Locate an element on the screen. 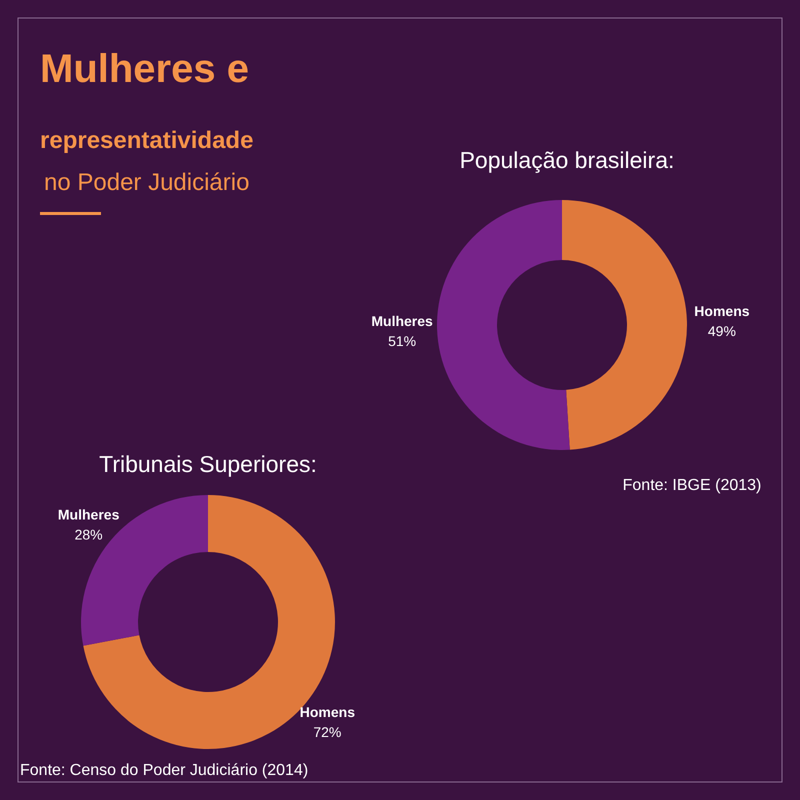  chart-title: Mulheres e representatividade no Poder Judiciário is located at coordinates (147, 121).